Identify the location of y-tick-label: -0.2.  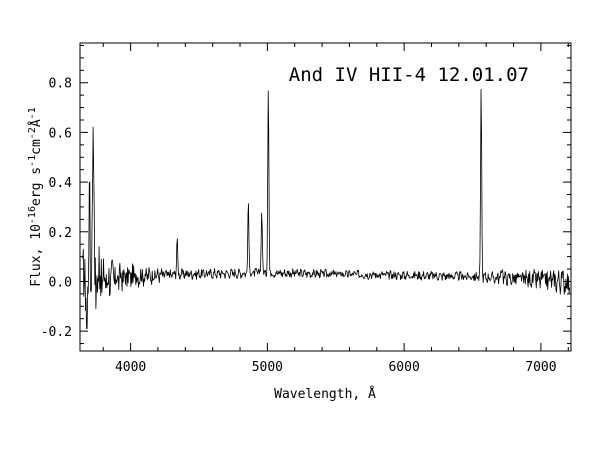
(56, 332).